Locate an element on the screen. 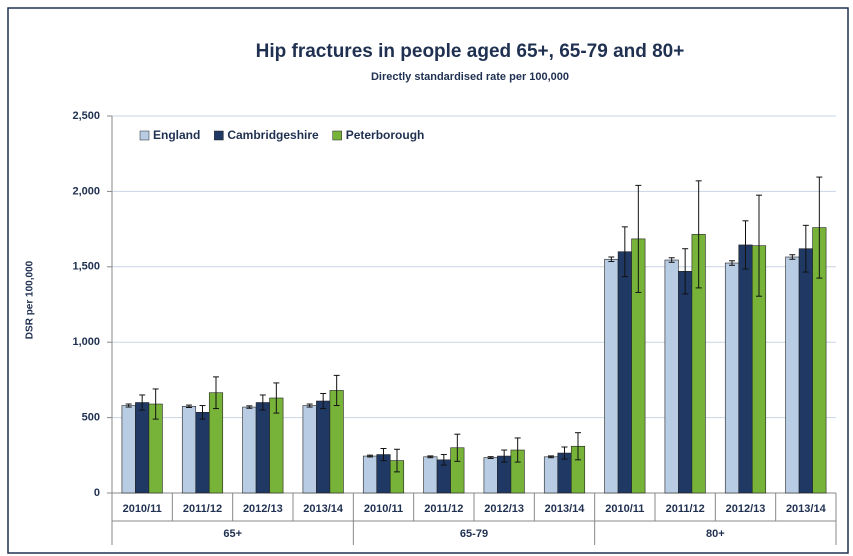 The image size is (853, 556). y-tick-label: 500 is located at coordinates (91, 418).